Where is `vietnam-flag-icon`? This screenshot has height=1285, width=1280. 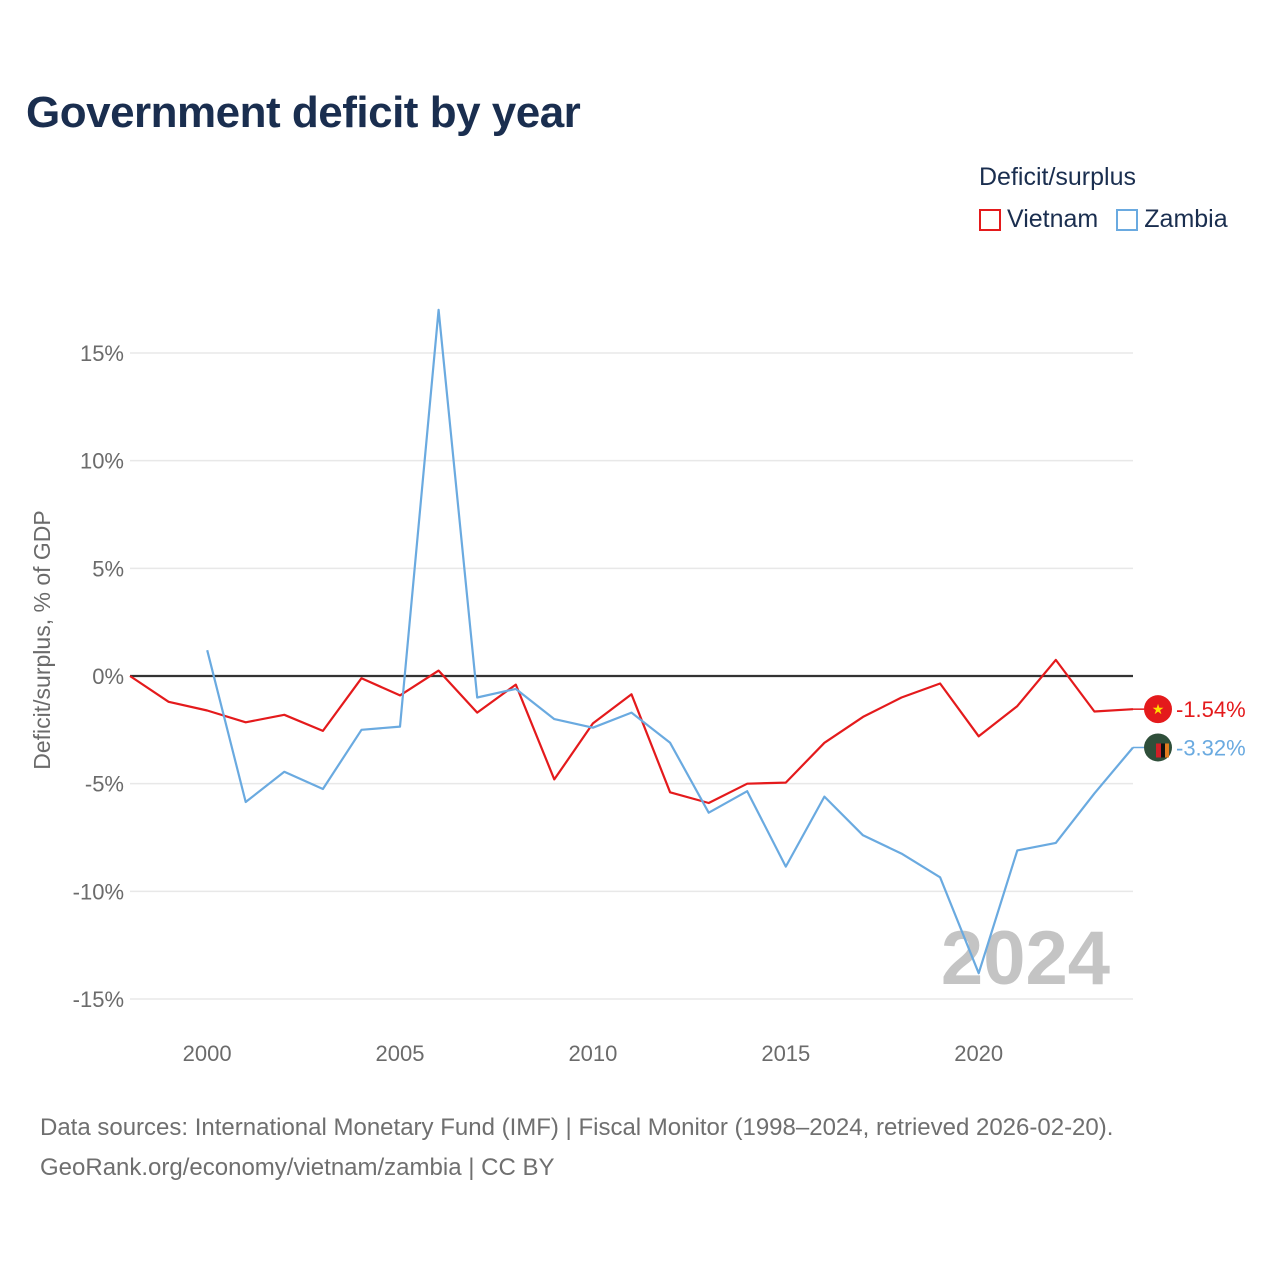 vietnam-flag-icon is located at coordinates (1158, 709).